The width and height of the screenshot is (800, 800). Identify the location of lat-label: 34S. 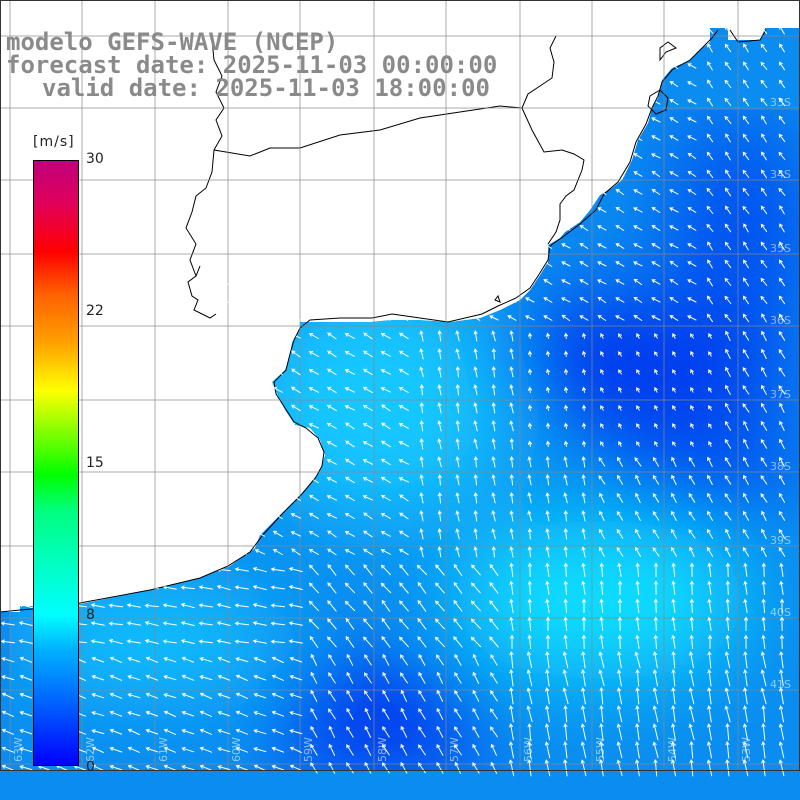
(780, 174).